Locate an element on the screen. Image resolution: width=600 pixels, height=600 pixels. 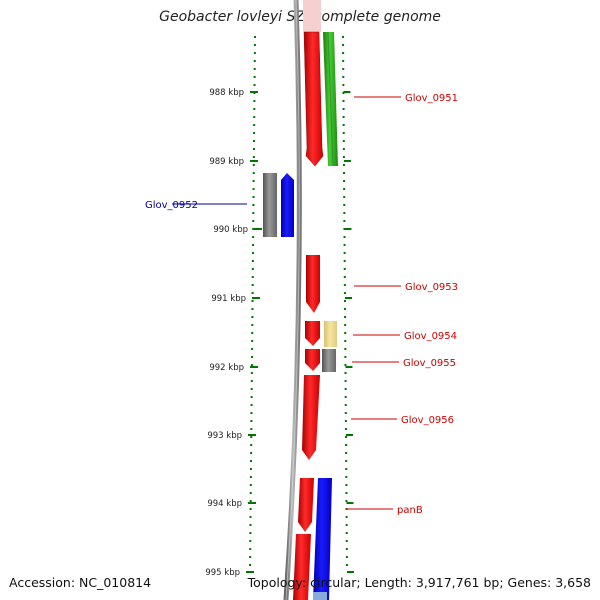
kbp-tick-label: 989 kbp is located at coordinates (226, 162).